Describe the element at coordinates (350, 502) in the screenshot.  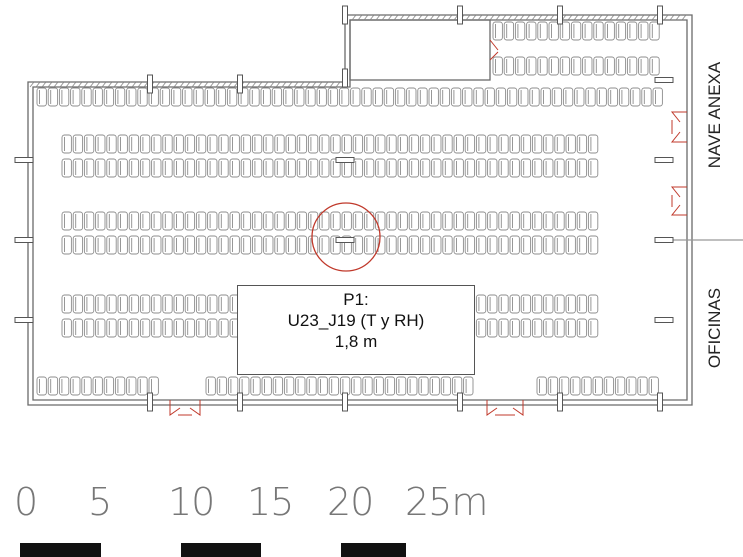
I see `scale-label: 20` at that location.